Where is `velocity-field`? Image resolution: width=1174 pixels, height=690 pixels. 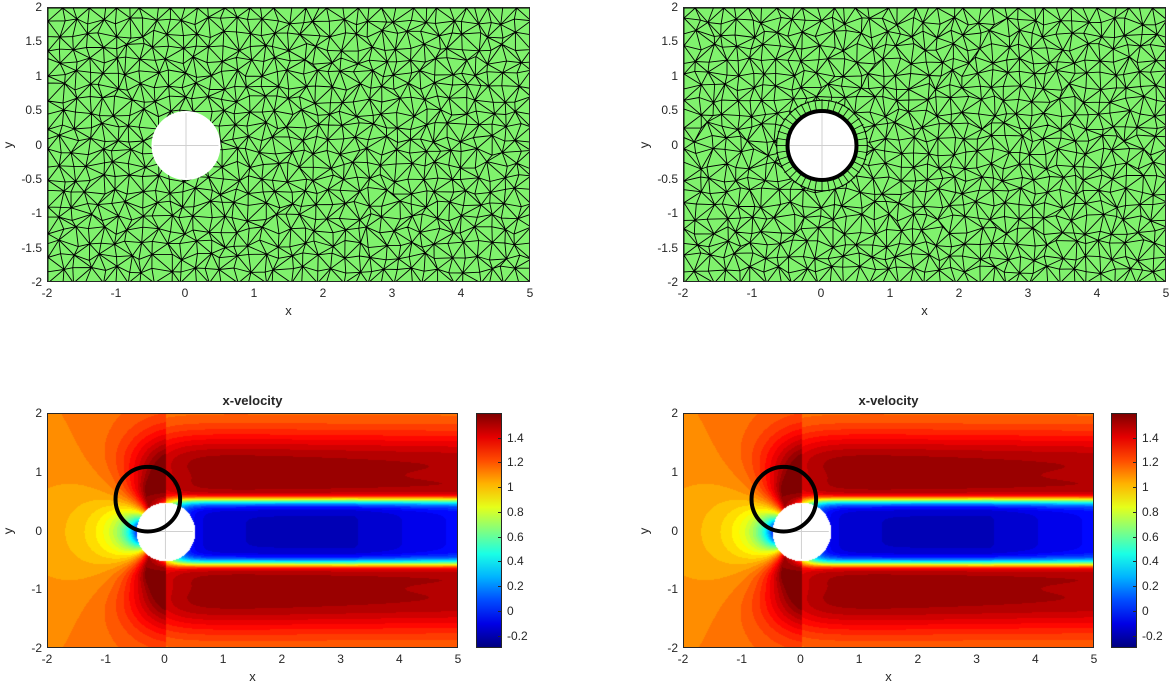 velocity-field is located at coordinates (888, 530).